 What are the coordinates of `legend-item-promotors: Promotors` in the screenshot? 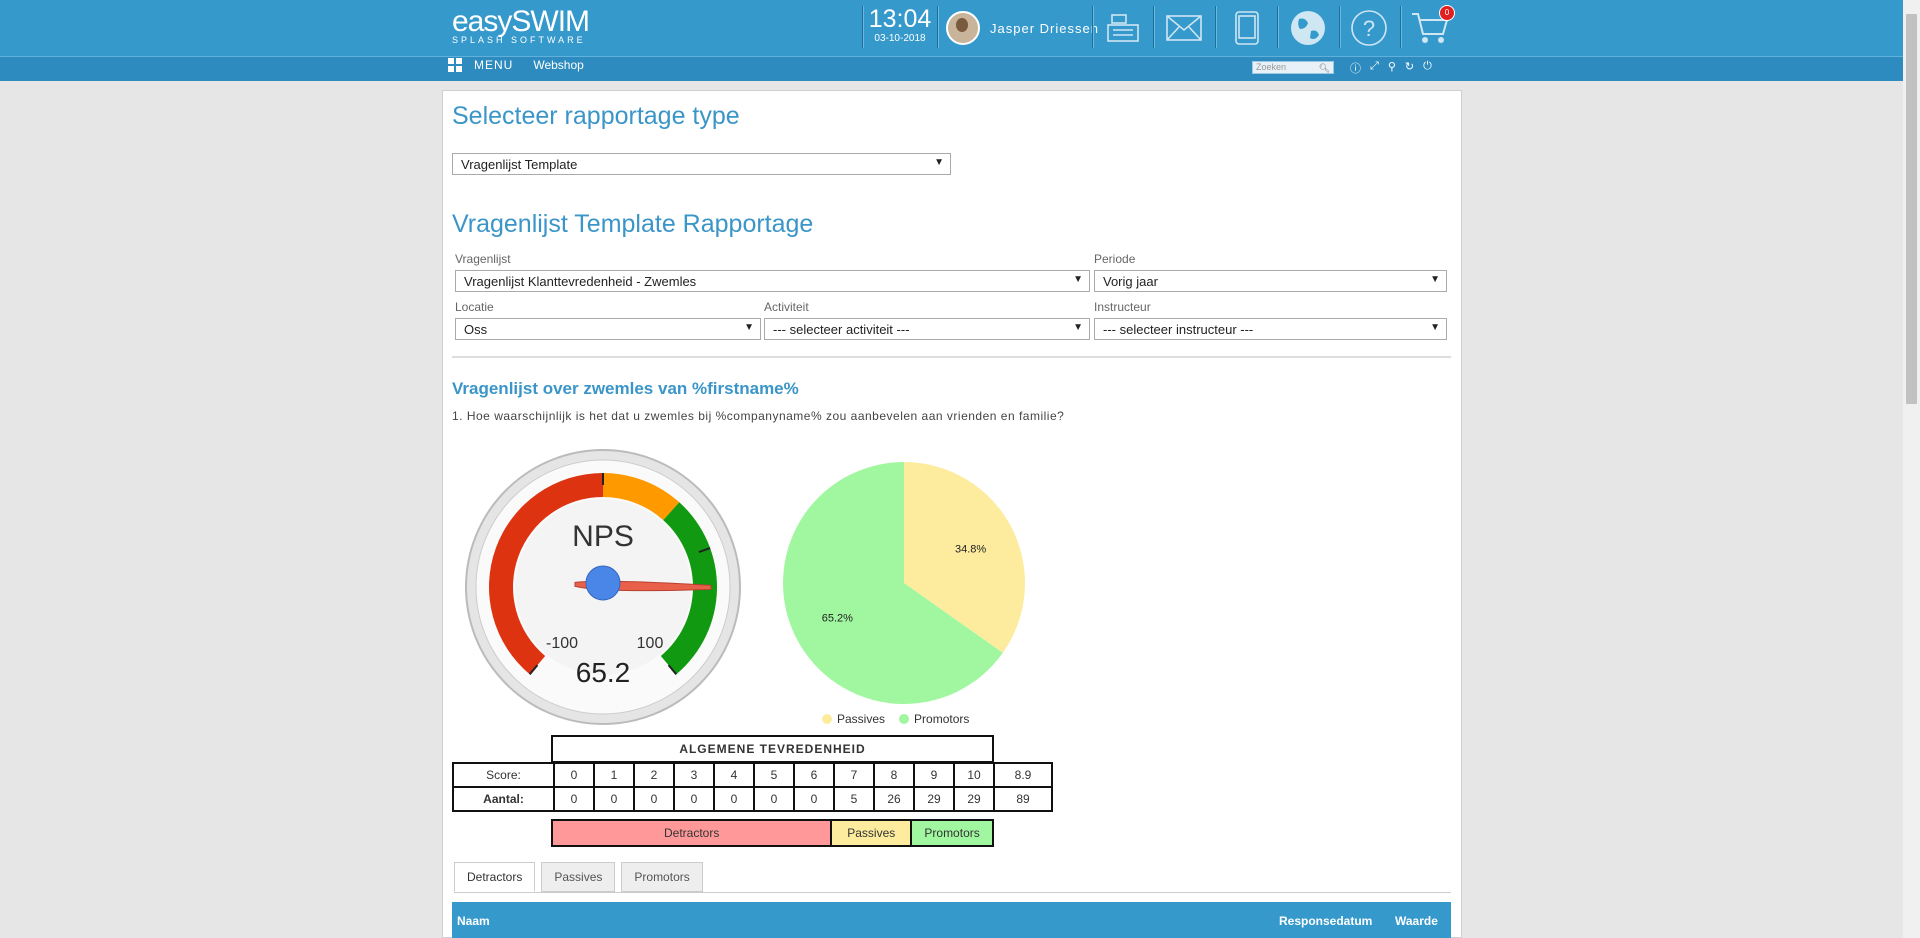 It's located at (934, 719).